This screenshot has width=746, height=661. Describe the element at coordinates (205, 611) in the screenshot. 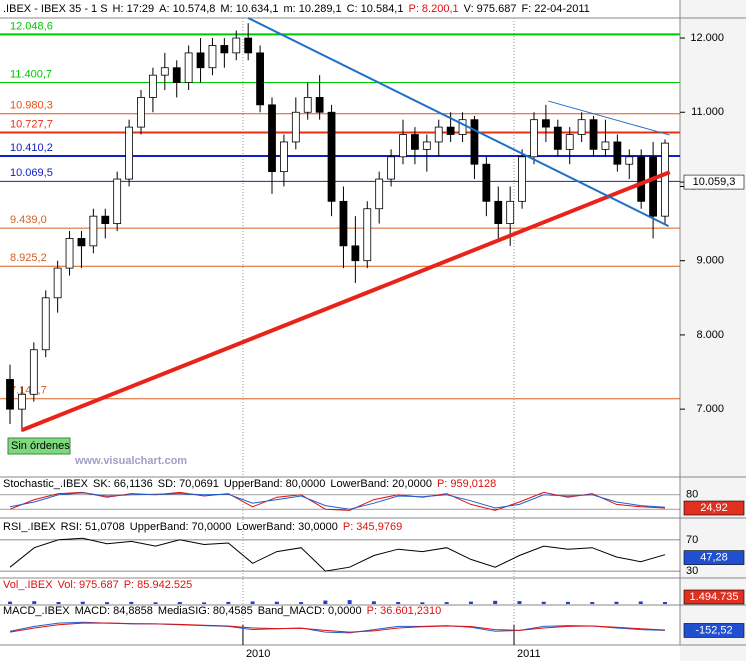

I see `header-part: MediaSIG: 80,4585` at that location.